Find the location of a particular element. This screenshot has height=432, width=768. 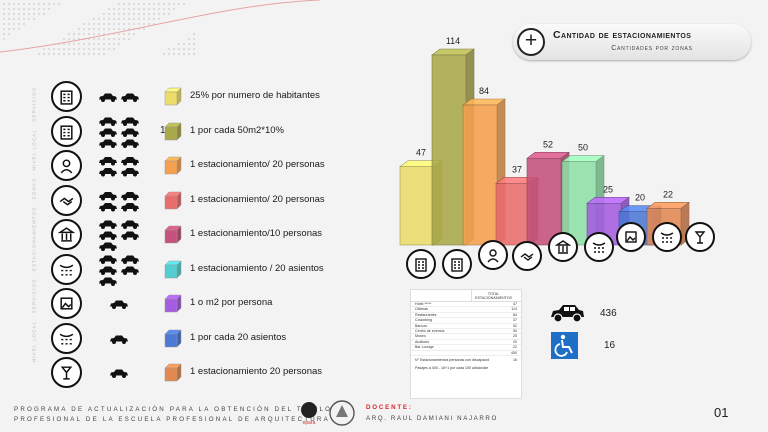

curve-decoration is located at coordinates (160, 26).